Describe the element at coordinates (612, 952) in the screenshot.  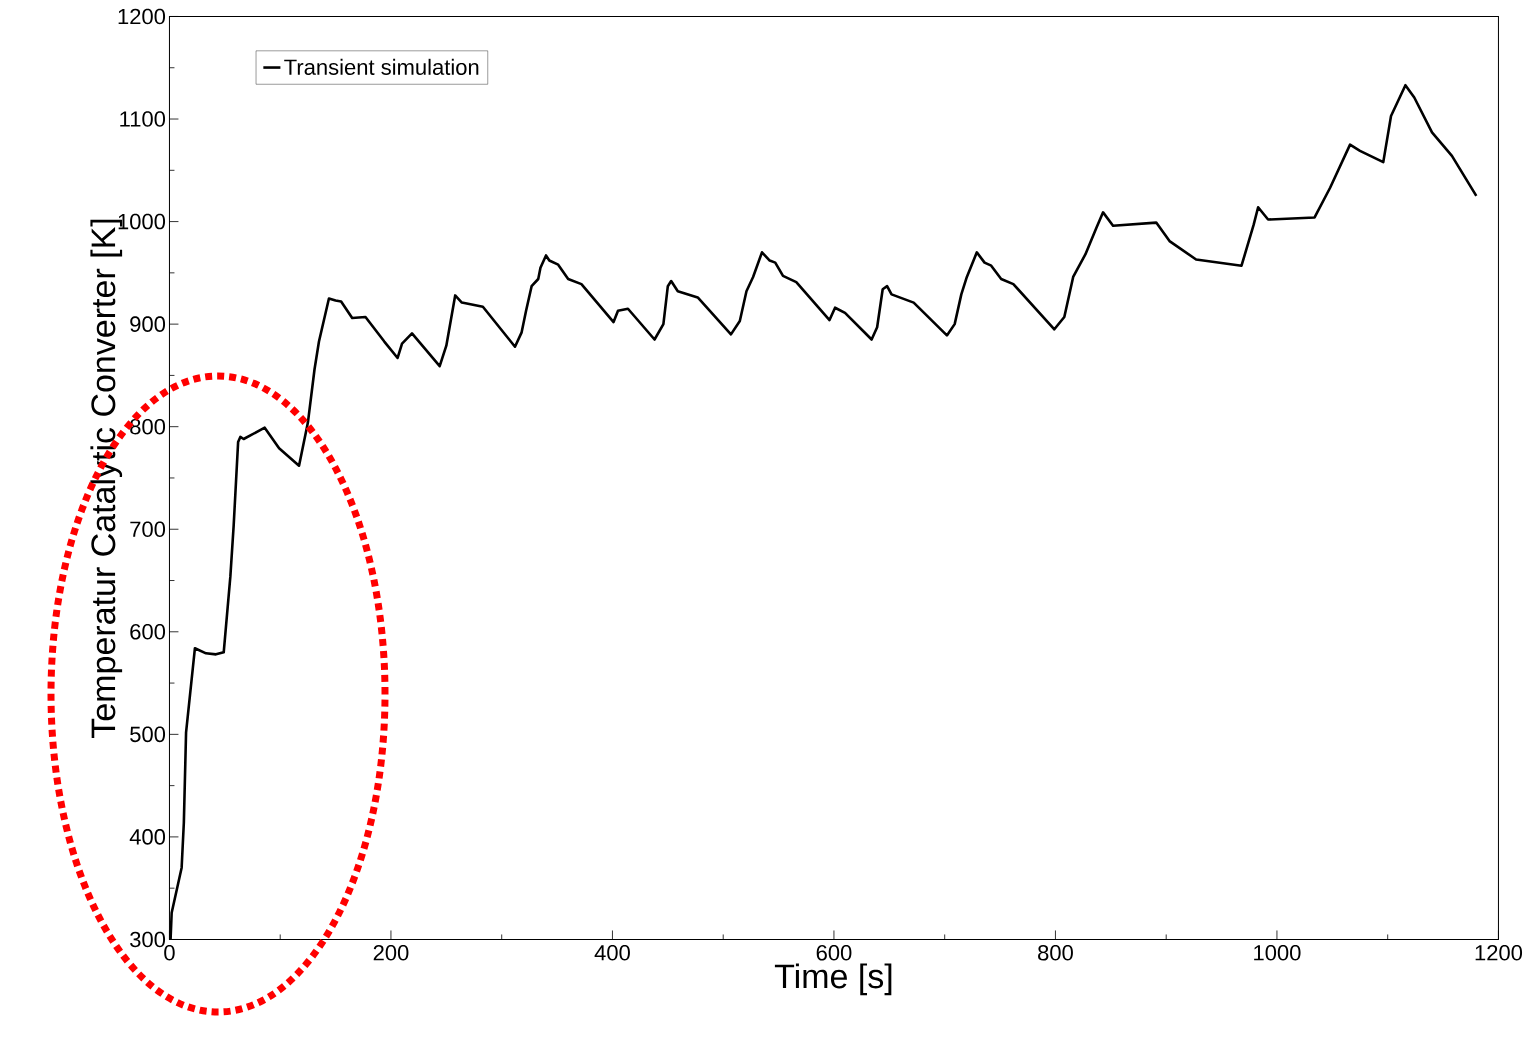
I see `x-tick-label: 400` at that location.